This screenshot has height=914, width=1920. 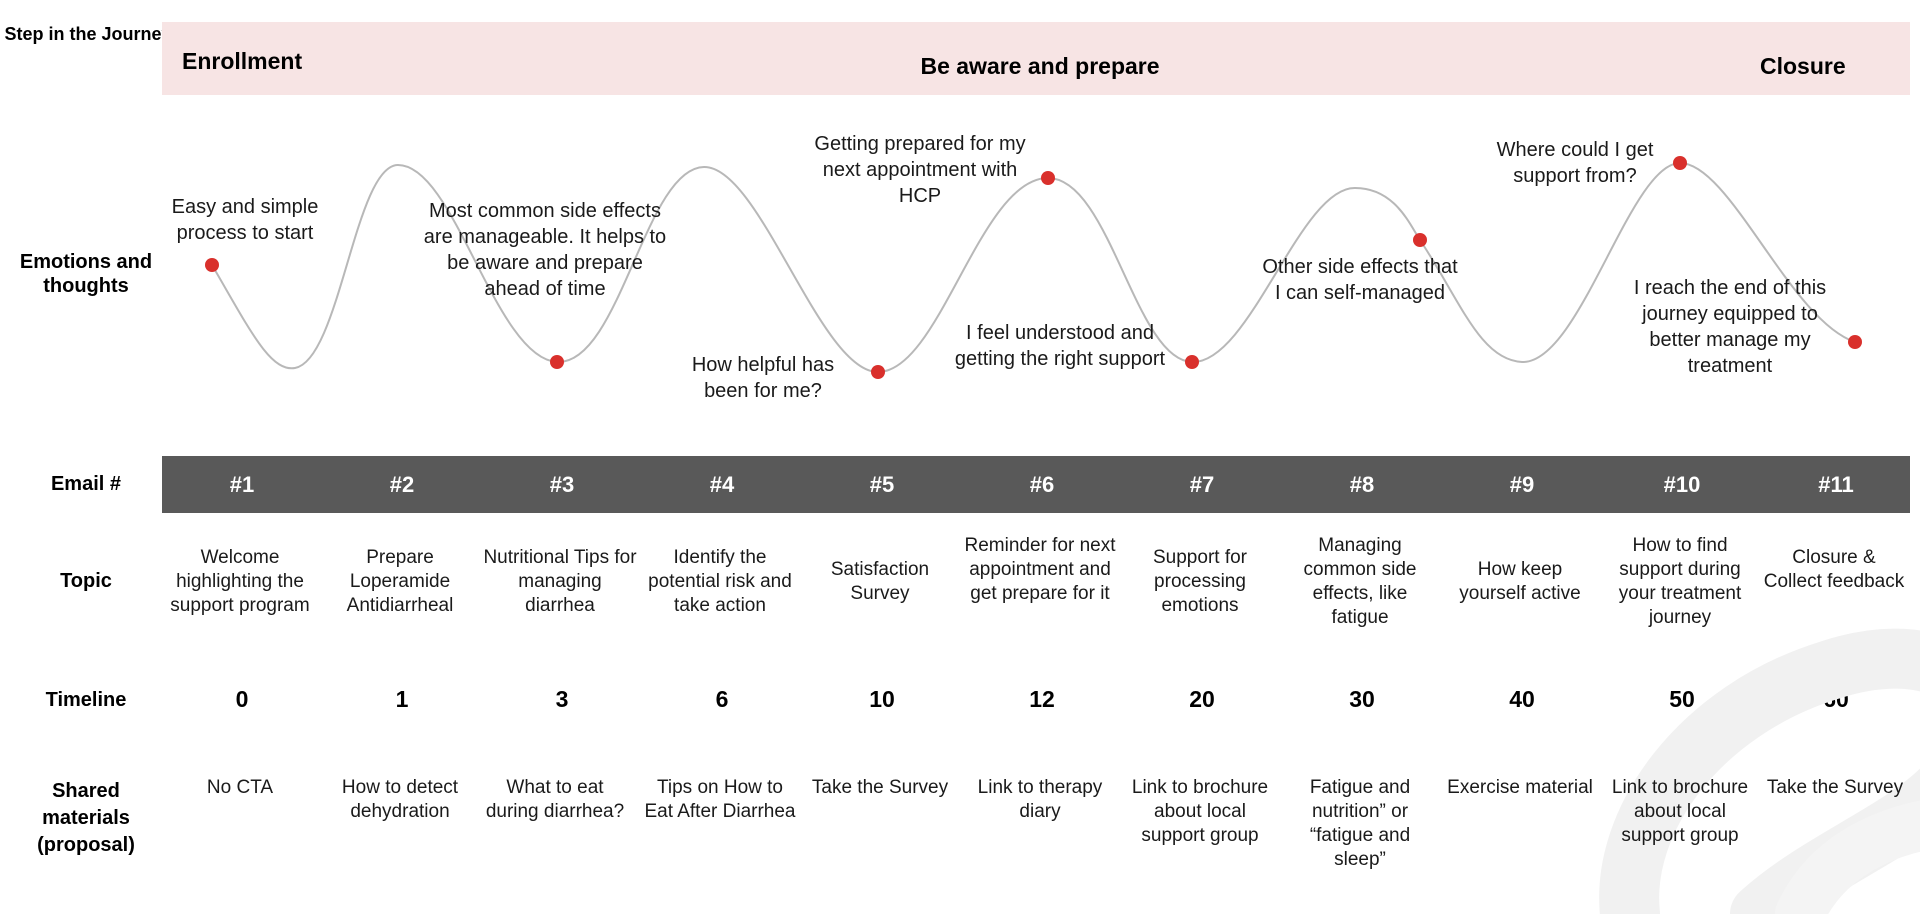 I want to click on timeline-6: 12, so click(x=1042, y=699).